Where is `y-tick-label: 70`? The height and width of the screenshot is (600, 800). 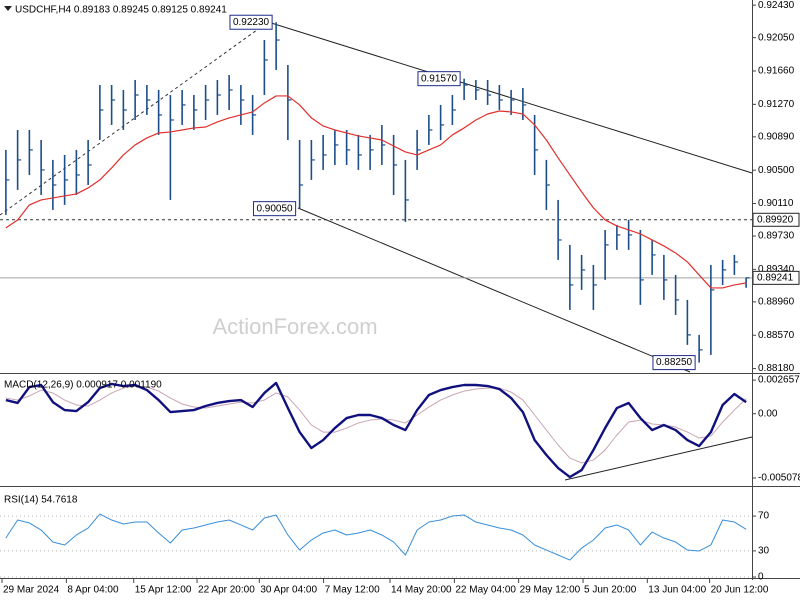
y-tick-label: 70 is located at coordinates (764, 516).